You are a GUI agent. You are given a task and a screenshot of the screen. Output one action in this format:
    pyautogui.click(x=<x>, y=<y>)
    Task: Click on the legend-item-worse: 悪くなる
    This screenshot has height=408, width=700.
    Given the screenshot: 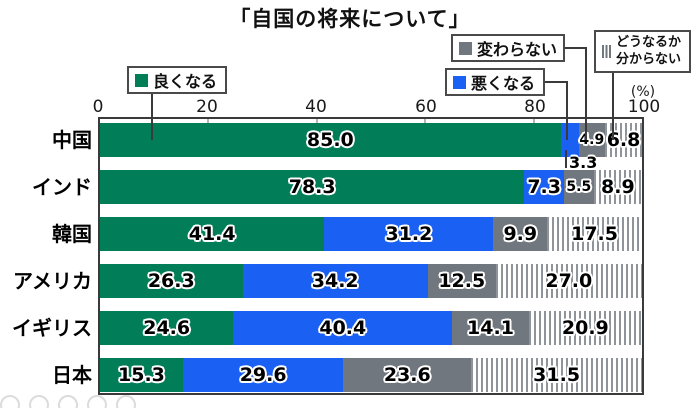 What is the action you would take?
    pyautogui.click(x=495, y=82)
    